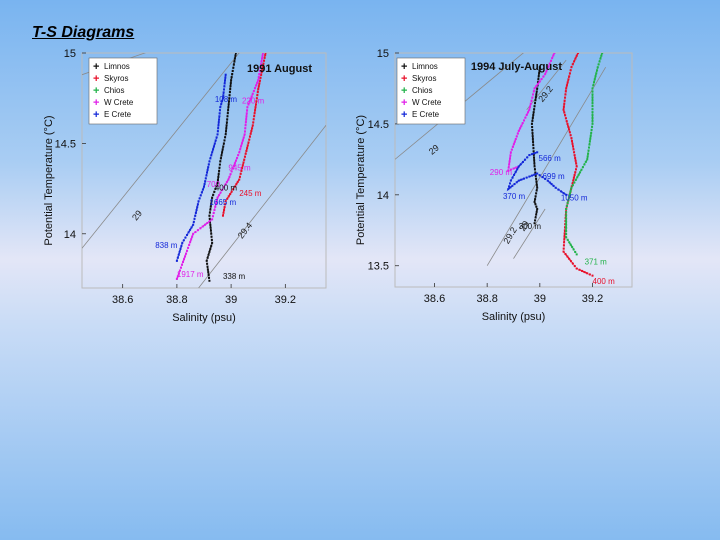 The width and height of the screenshot is (720, 540). Describe the element at coordinates (578, 165) in the screenshot. I see `series-skyros` at that location.